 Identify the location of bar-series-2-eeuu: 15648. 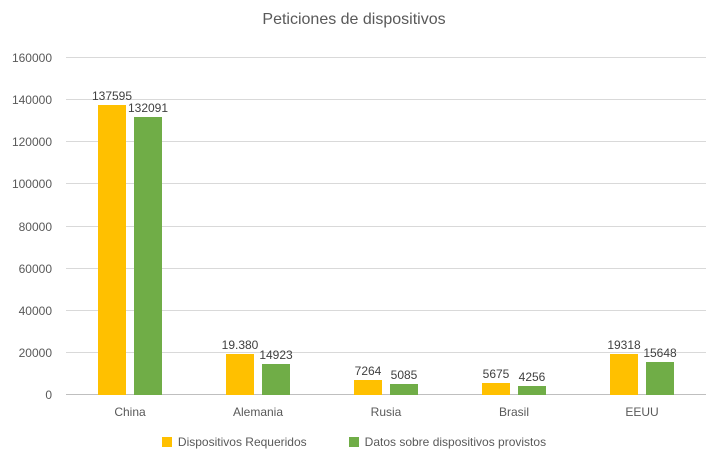
(660, 370).